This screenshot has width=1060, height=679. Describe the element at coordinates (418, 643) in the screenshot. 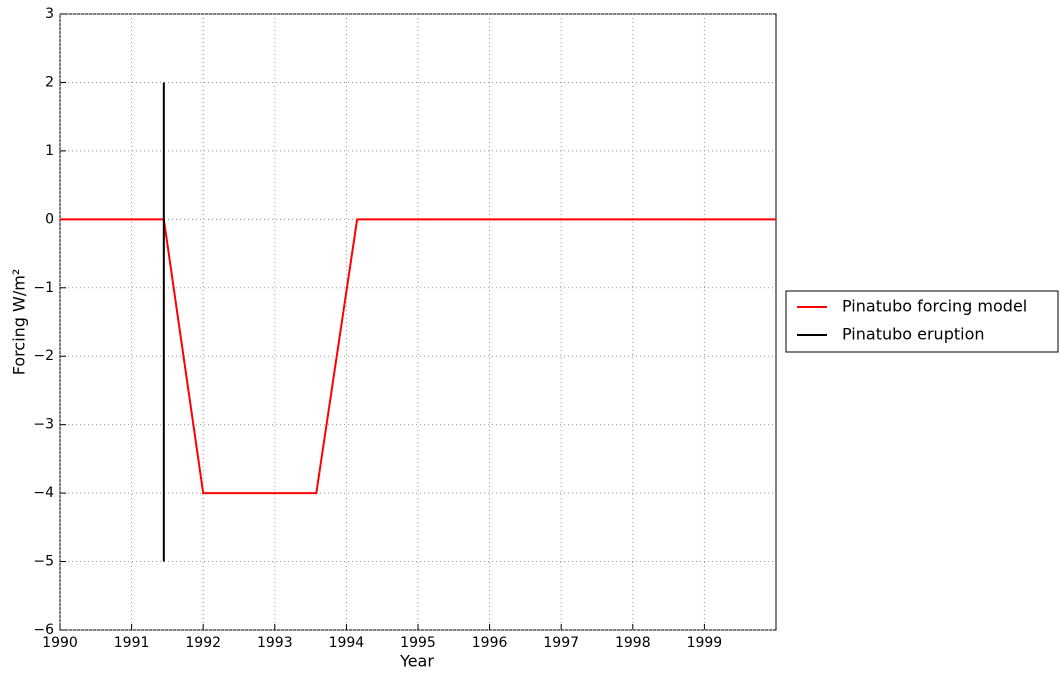

I see `x-tick-label: 1995` at that location.